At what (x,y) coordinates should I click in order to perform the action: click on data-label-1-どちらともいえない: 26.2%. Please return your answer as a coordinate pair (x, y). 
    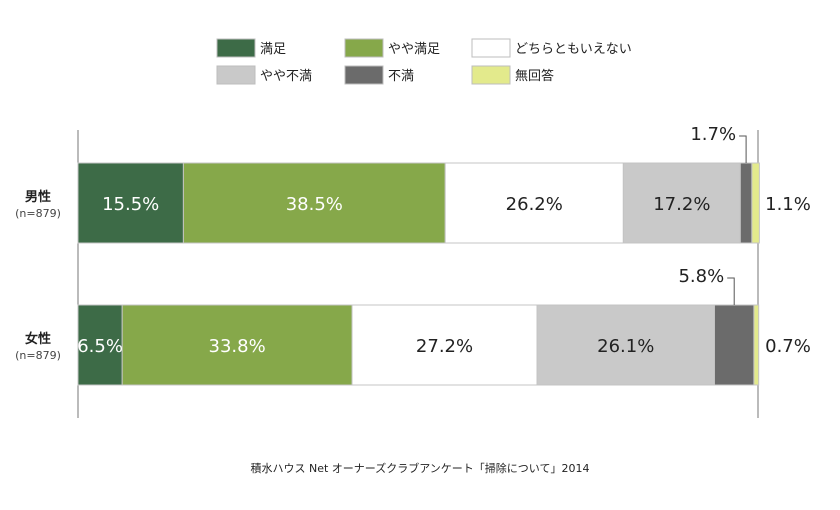
    Looking at the image, I should click on (534, 204).